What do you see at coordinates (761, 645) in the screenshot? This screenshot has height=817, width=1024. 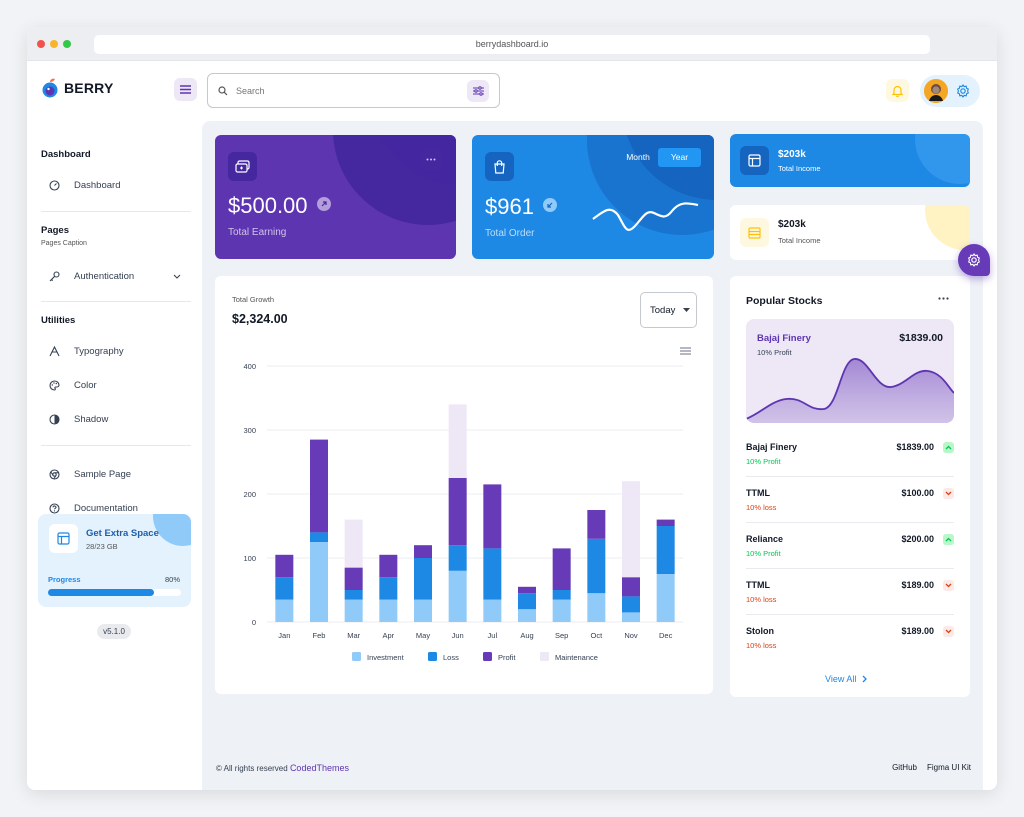 I see `stock-change: 10% loss` at bounding box center [761, 645].